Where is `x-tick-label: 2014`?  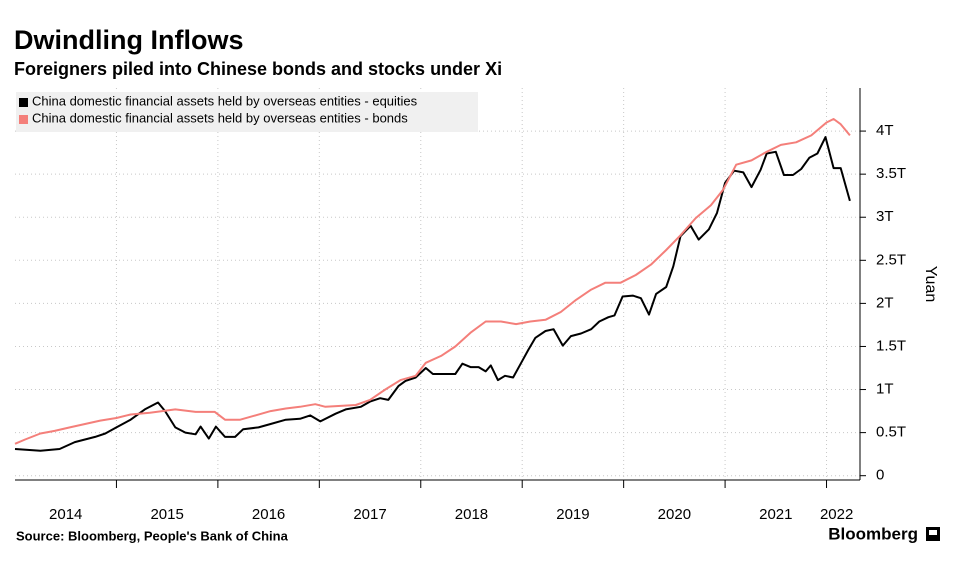 x-tick-label: 2014 is located at coordinates (65, 514).